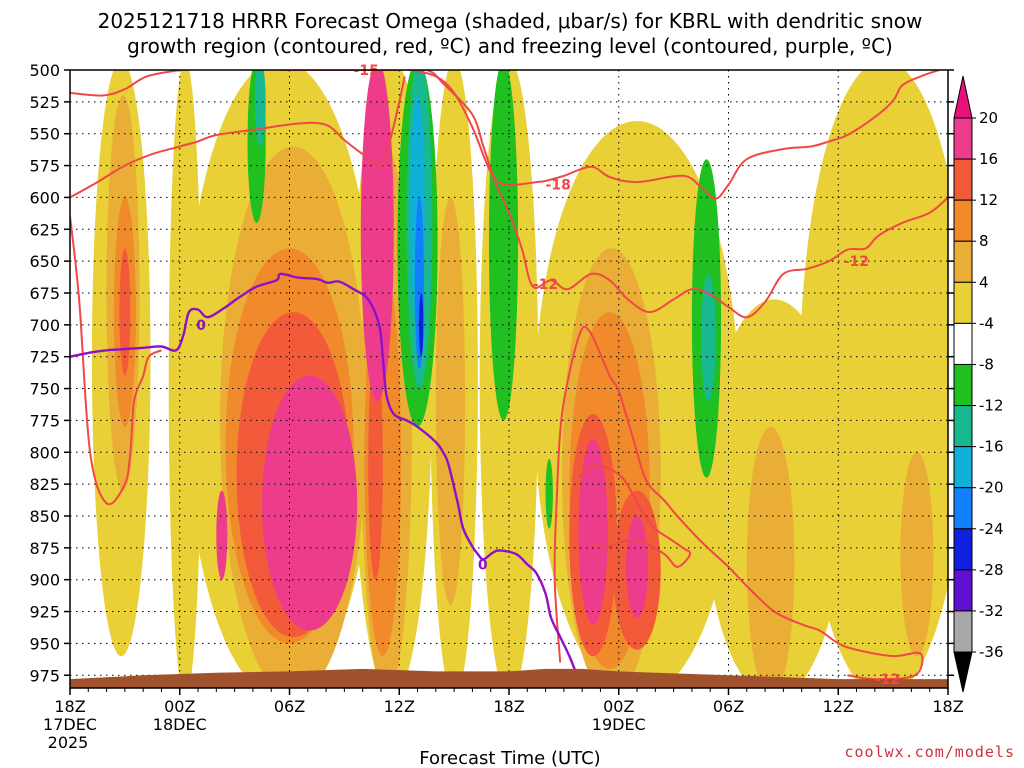 The height and width of the screenshot is (768, 1024). What do you see at coordinates (984, 241) in the screenshot?
I see `colorbar-label: 8` at bounding box center [984, 241].